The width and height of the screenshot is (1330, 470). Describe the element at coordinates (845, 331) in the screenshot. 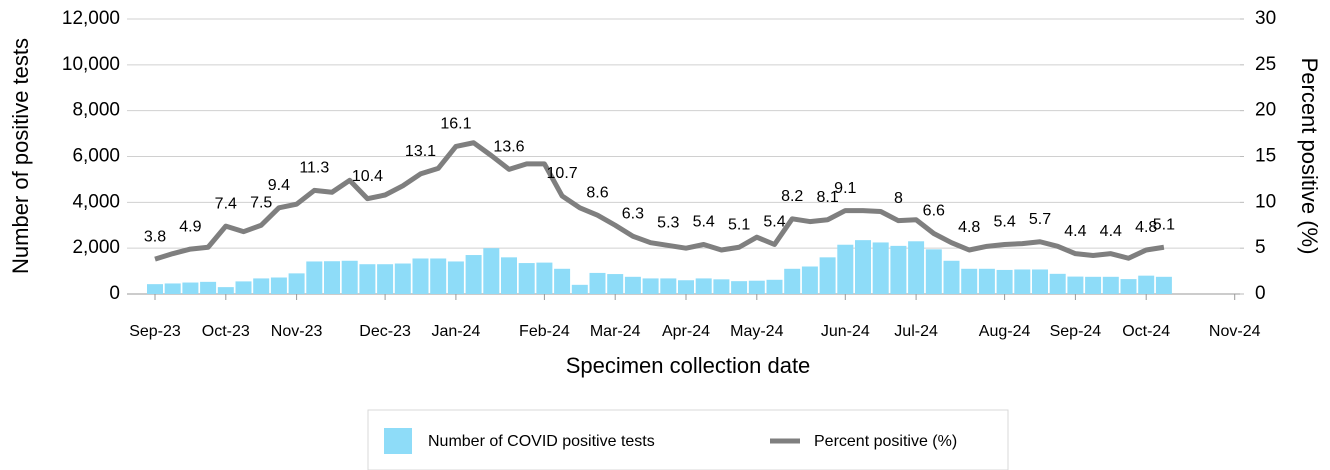

I see `x-tick-label: Jun-24` at that location.